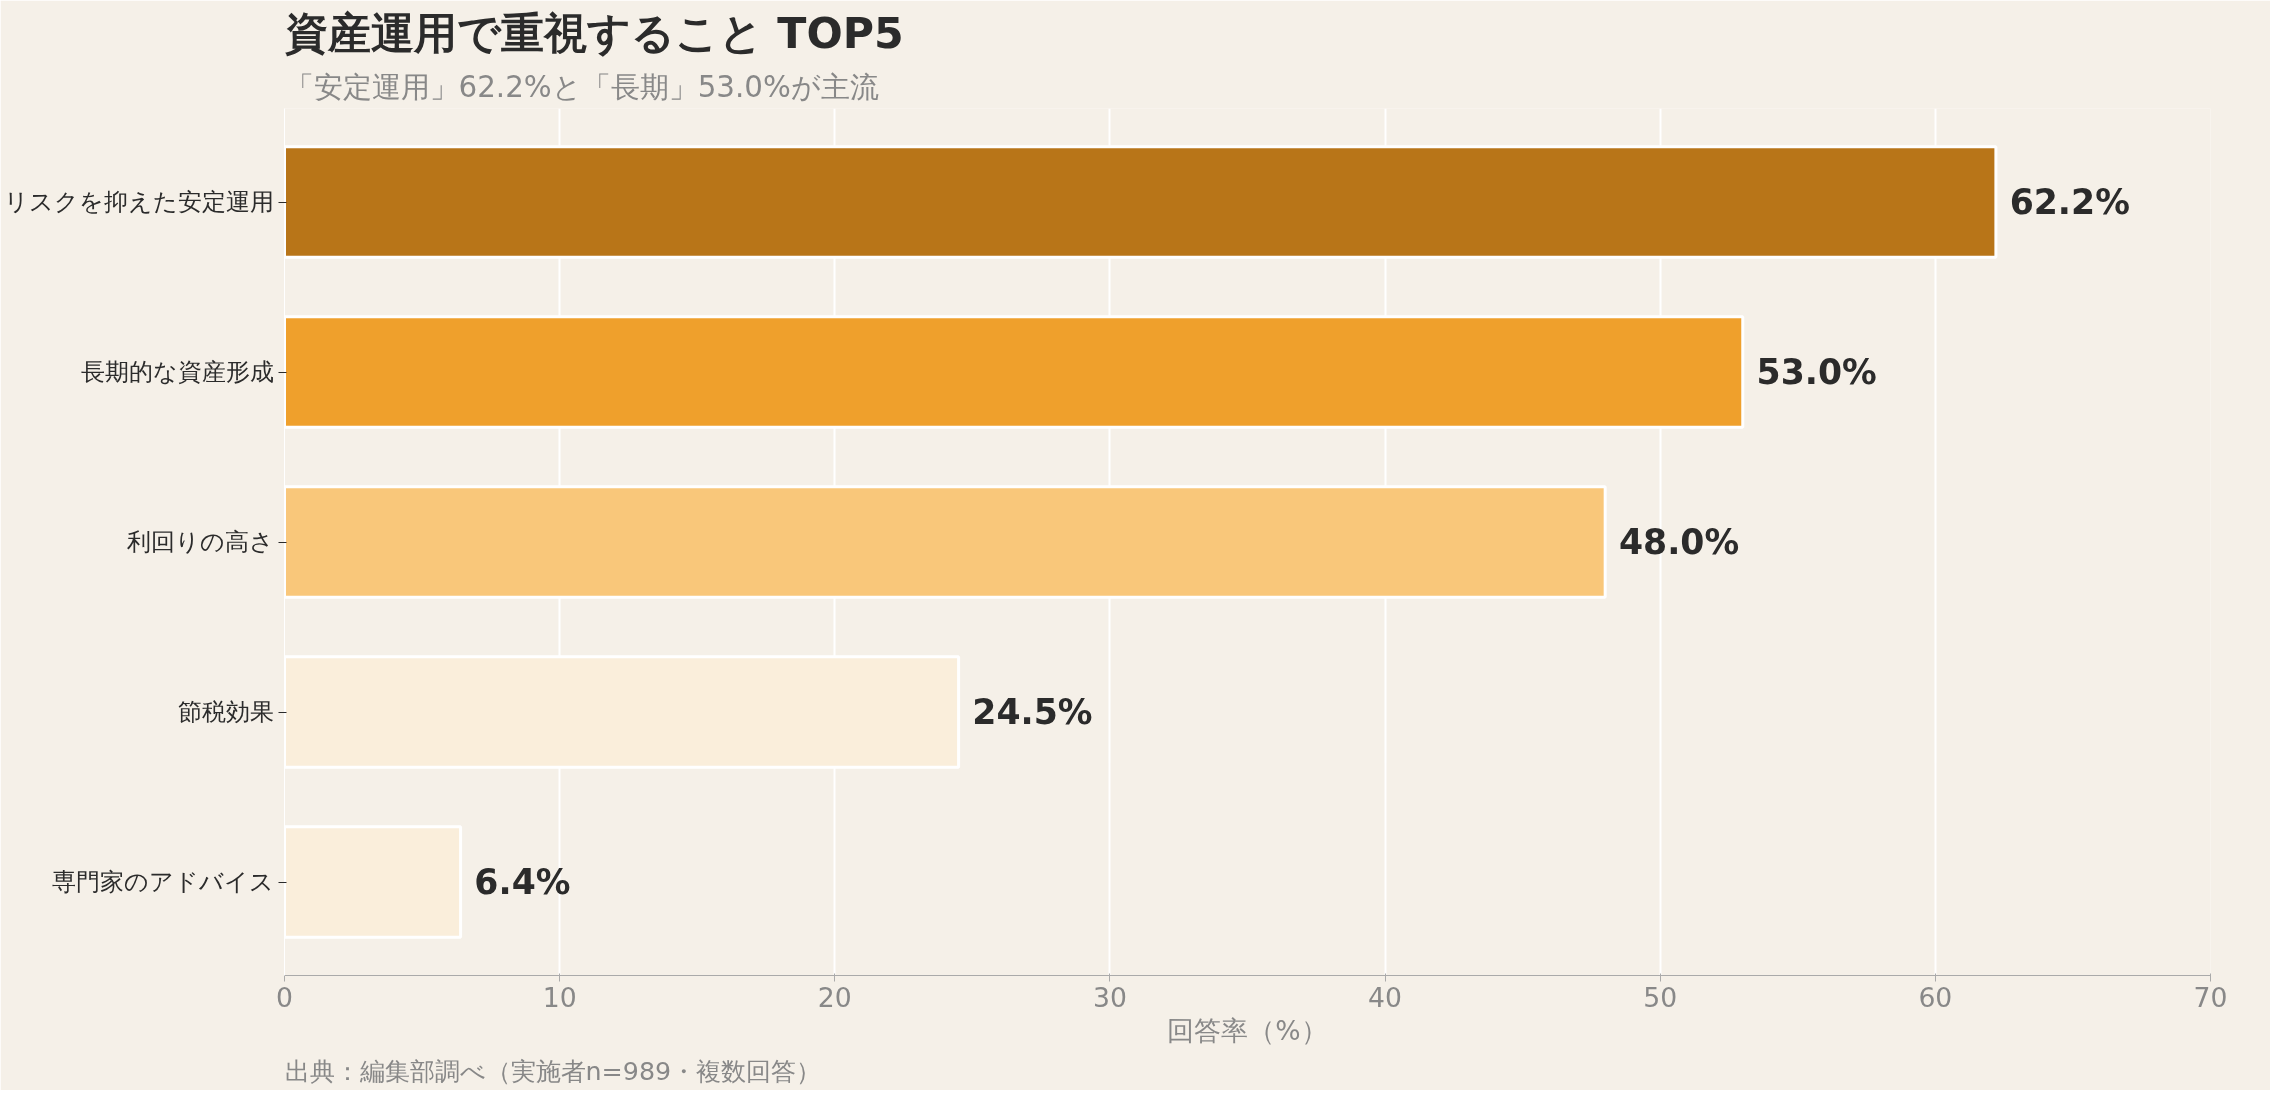  I want to click on x-tick-label: 50, so click(1660, 997).